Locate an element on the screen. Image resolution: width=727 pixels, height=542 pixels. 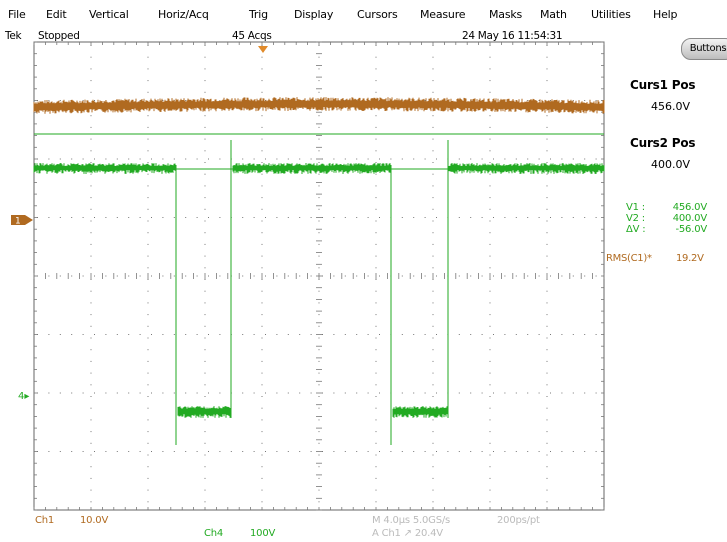
acquisition-count: 45 Acqs is located at coordinates (252, 36).